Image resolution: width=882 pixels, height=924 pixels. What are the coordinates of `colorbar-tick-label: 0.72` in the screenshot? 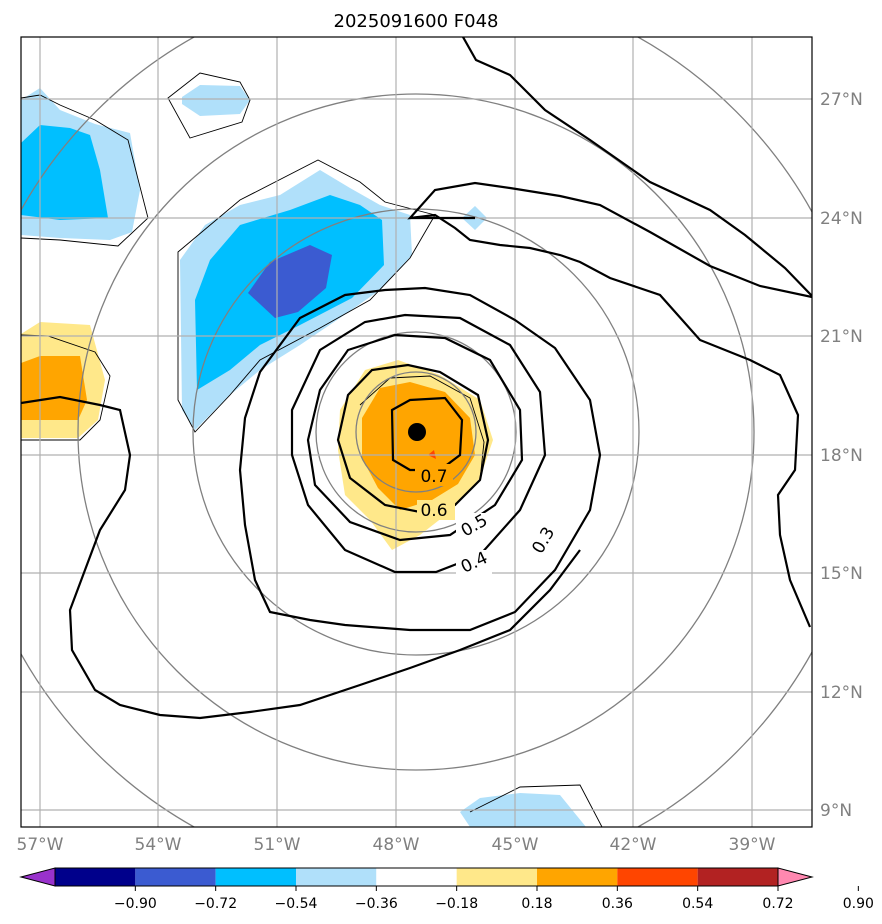 It's located at (777, 904).